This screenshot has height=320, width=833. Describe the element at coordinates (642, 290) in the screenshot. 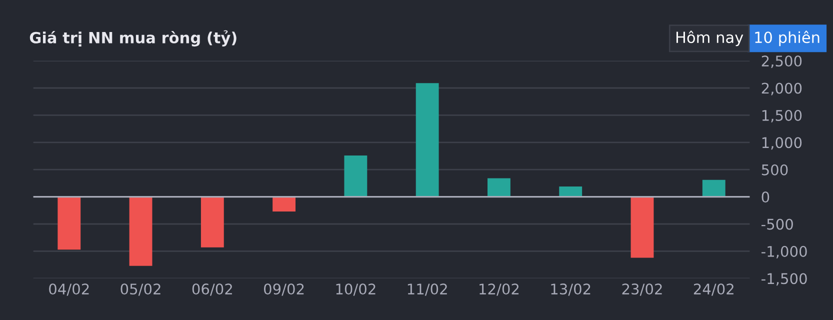

I see `x-tick-label: 23/02` at that location.